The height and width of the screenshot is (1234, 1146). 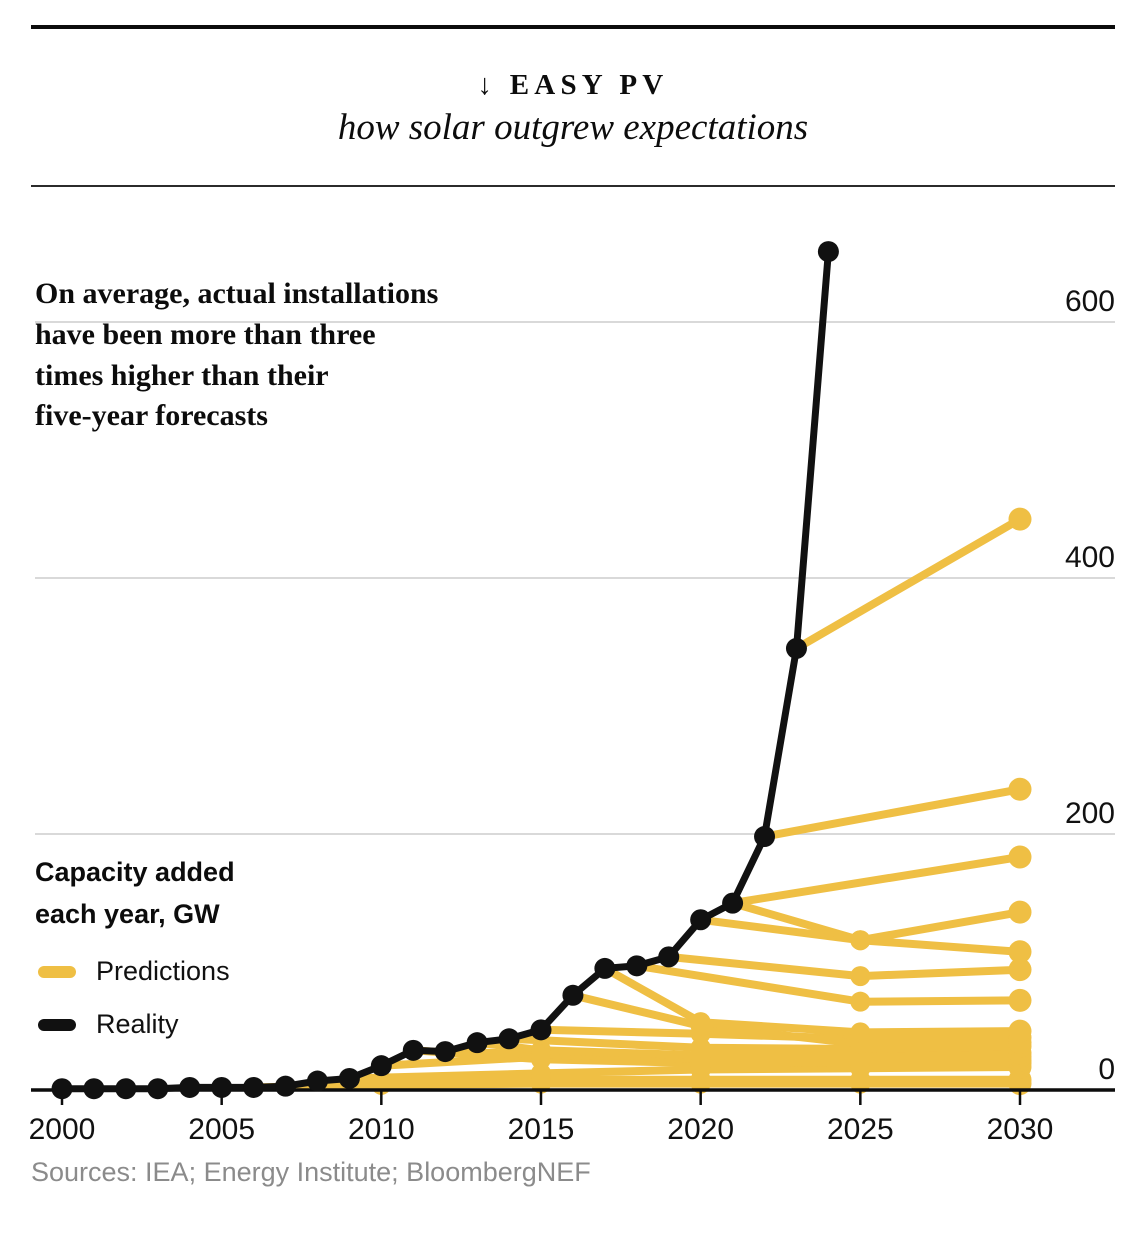 I want to click on legend-item-predictions: Predictions, so click(x=134, y=971).